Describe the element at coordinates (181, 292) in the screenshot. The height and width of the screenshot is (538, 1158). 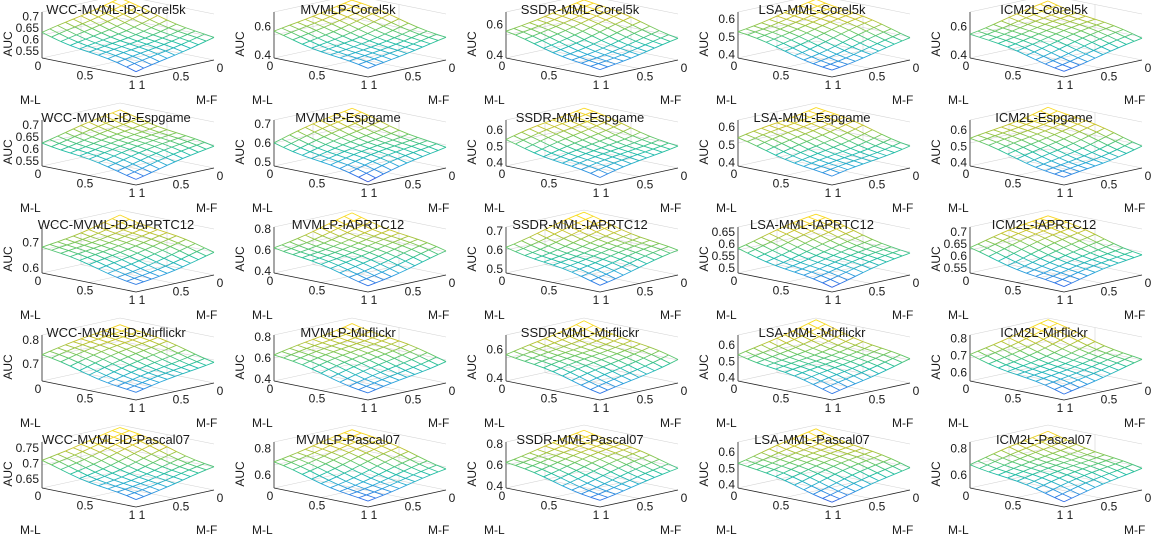
I see `mf-tick-label: 0.5` at that location.